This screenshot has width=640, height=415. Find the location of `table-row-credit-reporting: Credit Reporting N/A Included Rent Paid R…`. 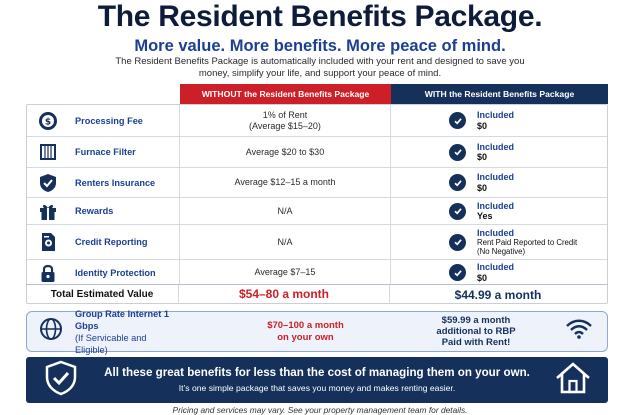

table-row-credit-reporting: Credit Reporting N/A Included Rent Paid R… is located at coordinates (317, 242).